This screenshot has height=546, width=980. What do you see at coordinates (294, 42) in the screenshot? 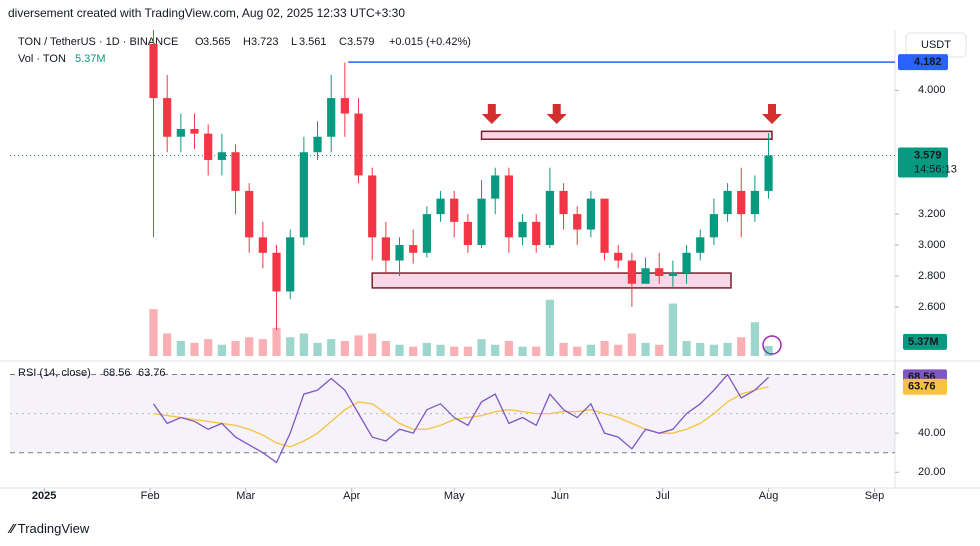
I see `ohlc-letter: L` at bounding box center [294, 42].